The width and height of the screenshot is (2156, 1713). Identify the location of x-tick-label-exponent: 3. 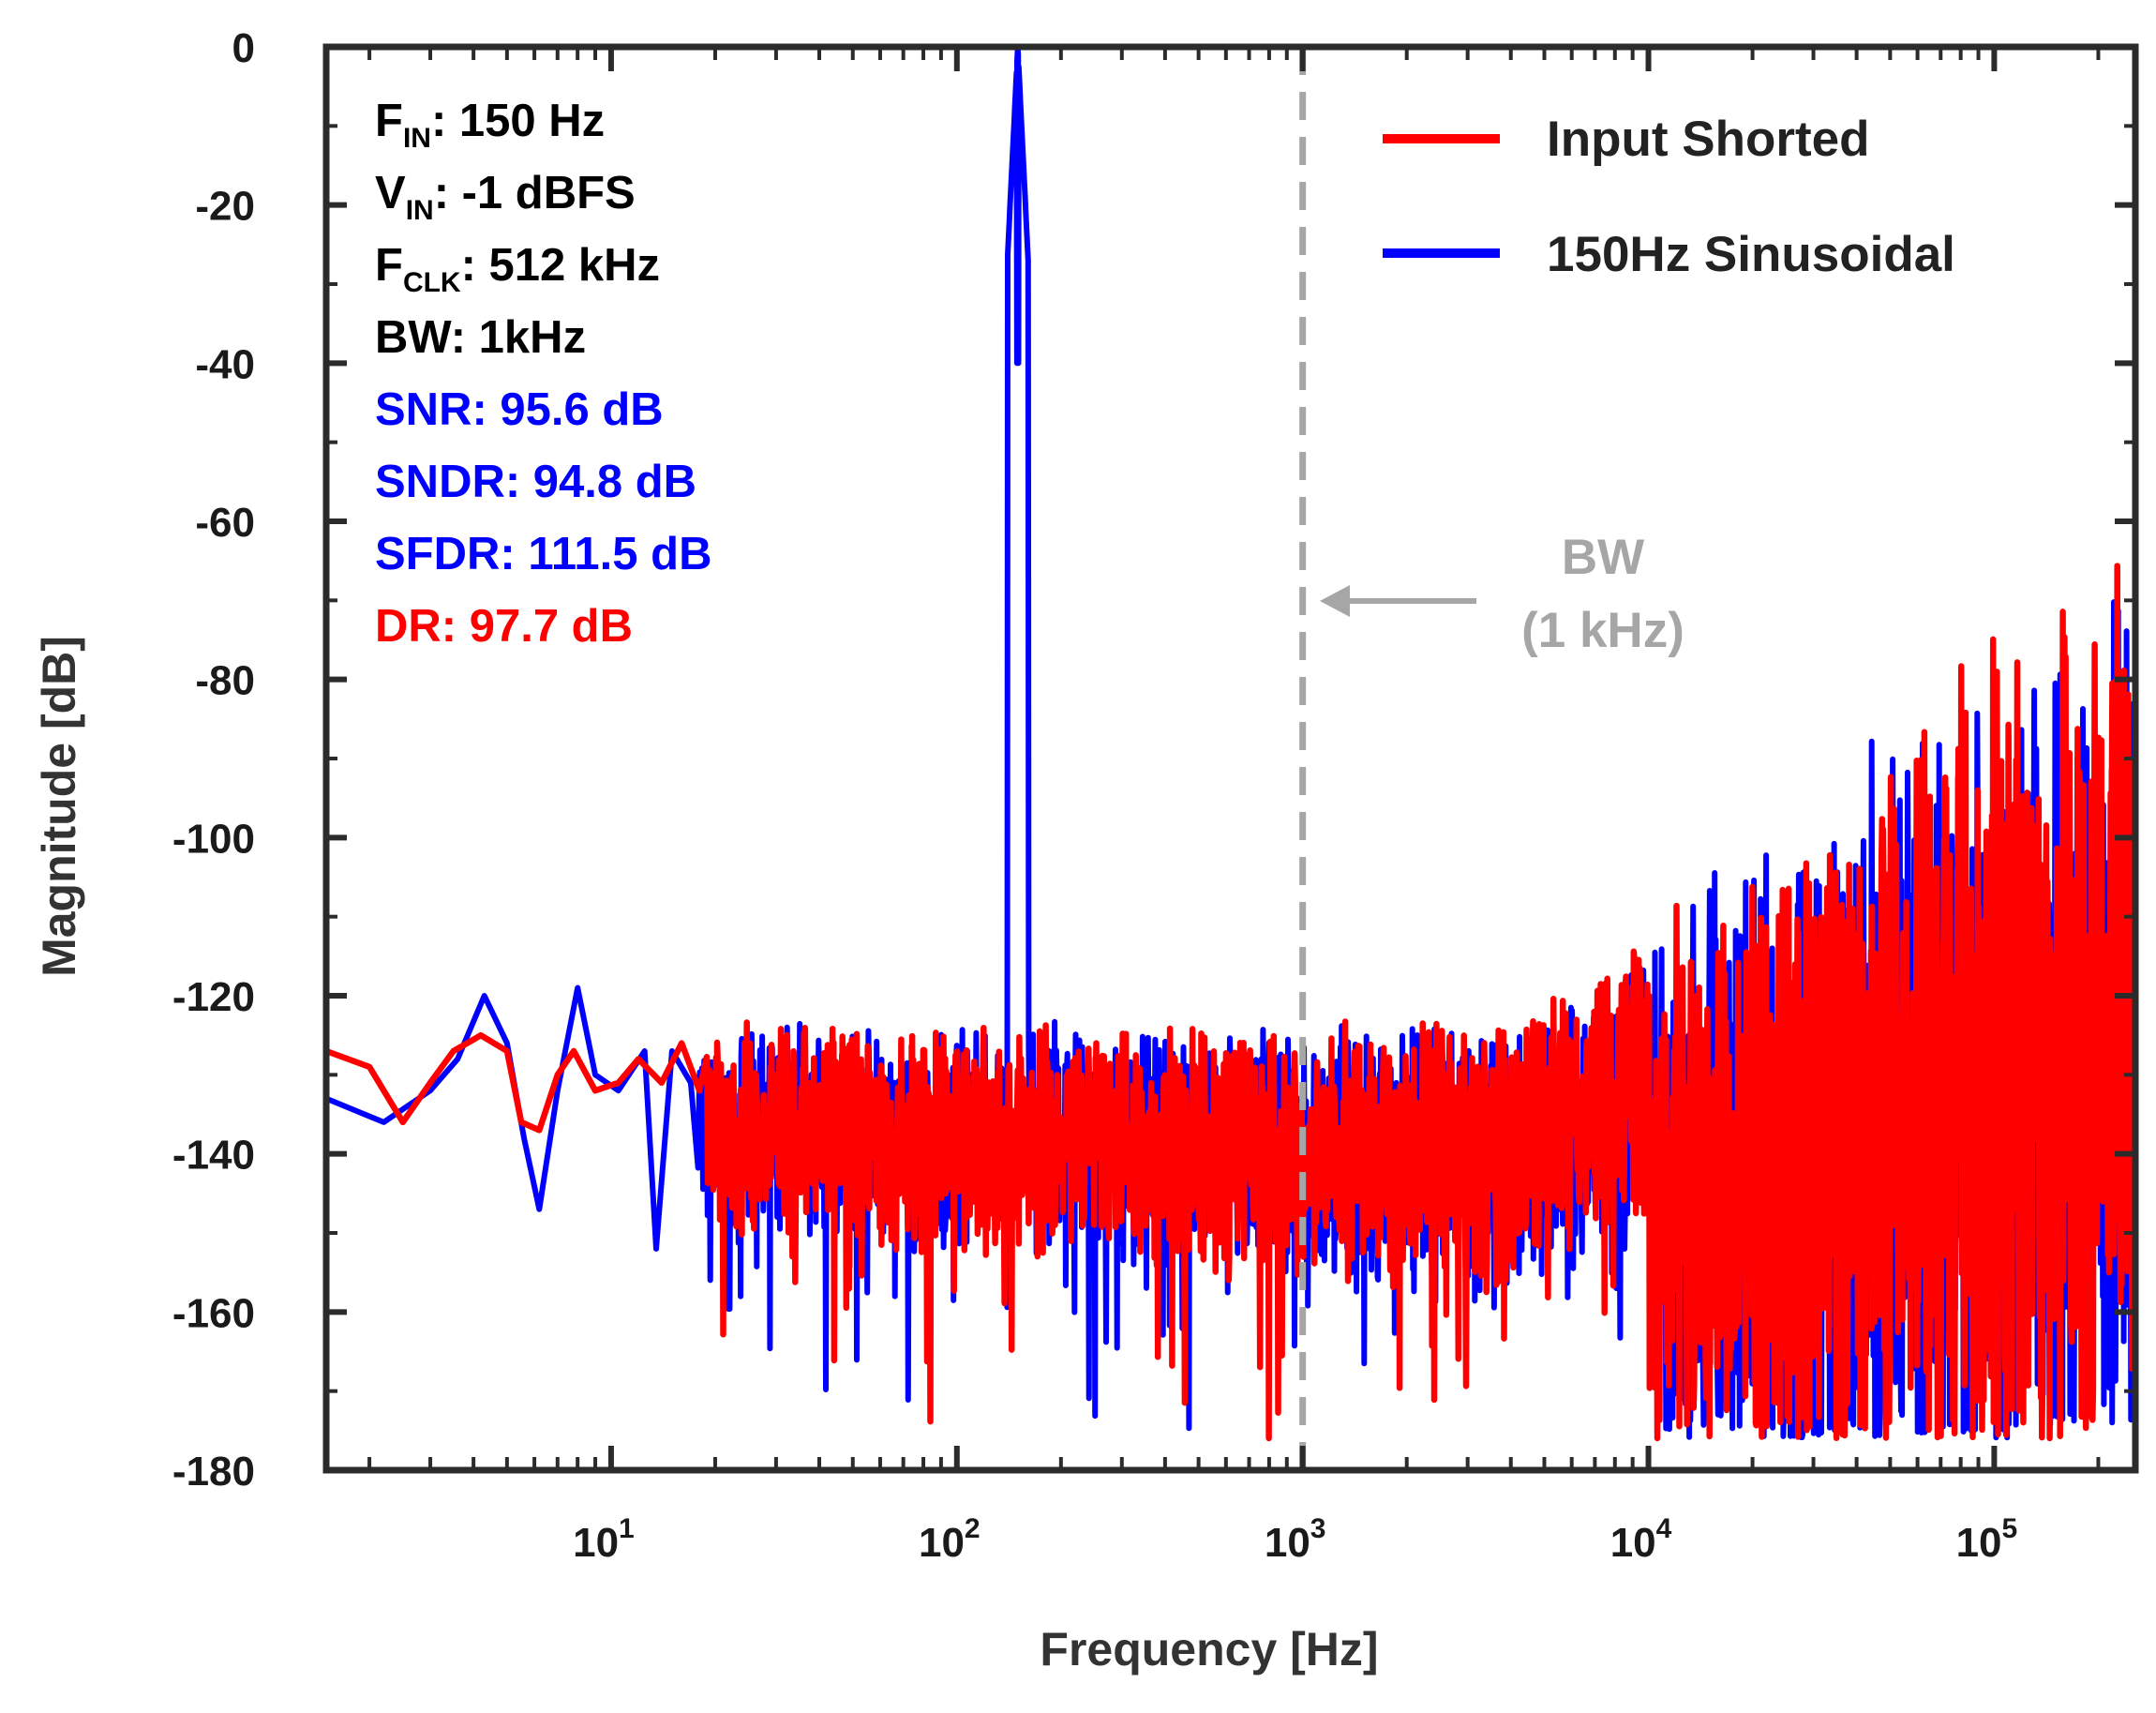
(1318, 1528).